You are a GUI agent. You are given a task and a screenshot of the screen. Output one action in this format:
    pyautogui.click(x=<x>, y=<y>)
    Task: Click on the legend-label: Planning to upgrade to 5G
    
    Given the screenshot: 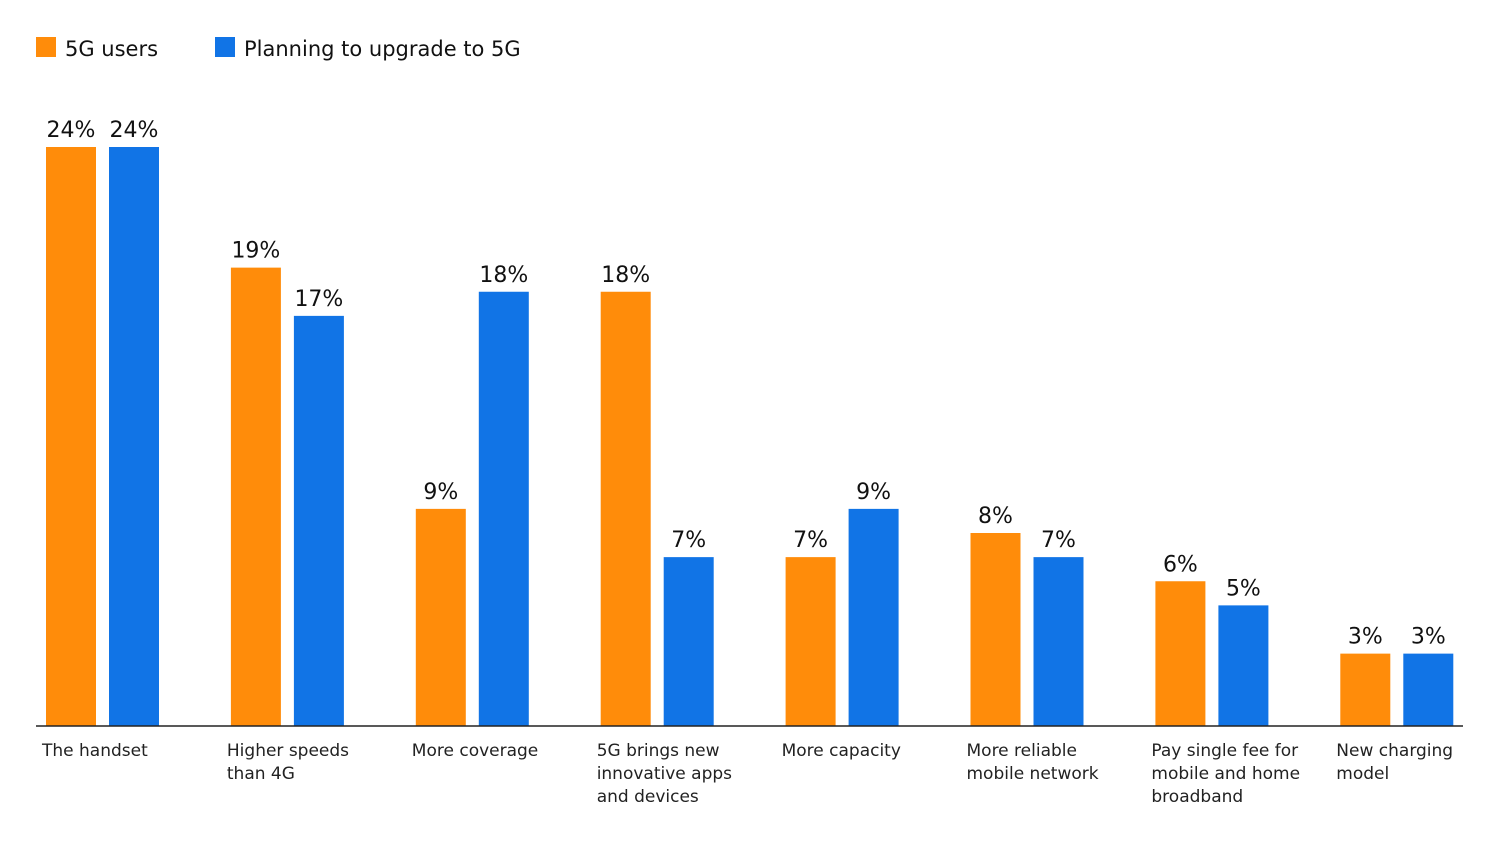 What is the action you would take?
    pyautogui.click(x=382, y=49)
    